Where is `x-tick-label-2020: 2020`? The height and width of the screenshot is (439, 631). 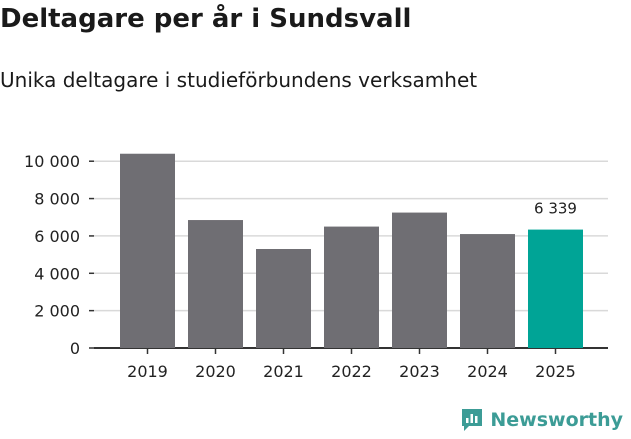
x-tick-label-2020: 2020 is located at coordinates (215, 371).